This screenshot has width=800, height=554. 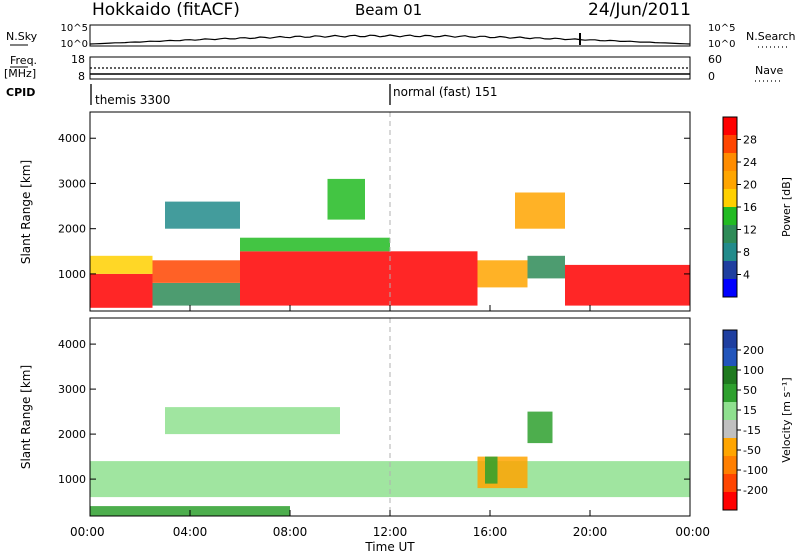 I want to click on beam-label: Beam 01, so click(x=388, y=10).